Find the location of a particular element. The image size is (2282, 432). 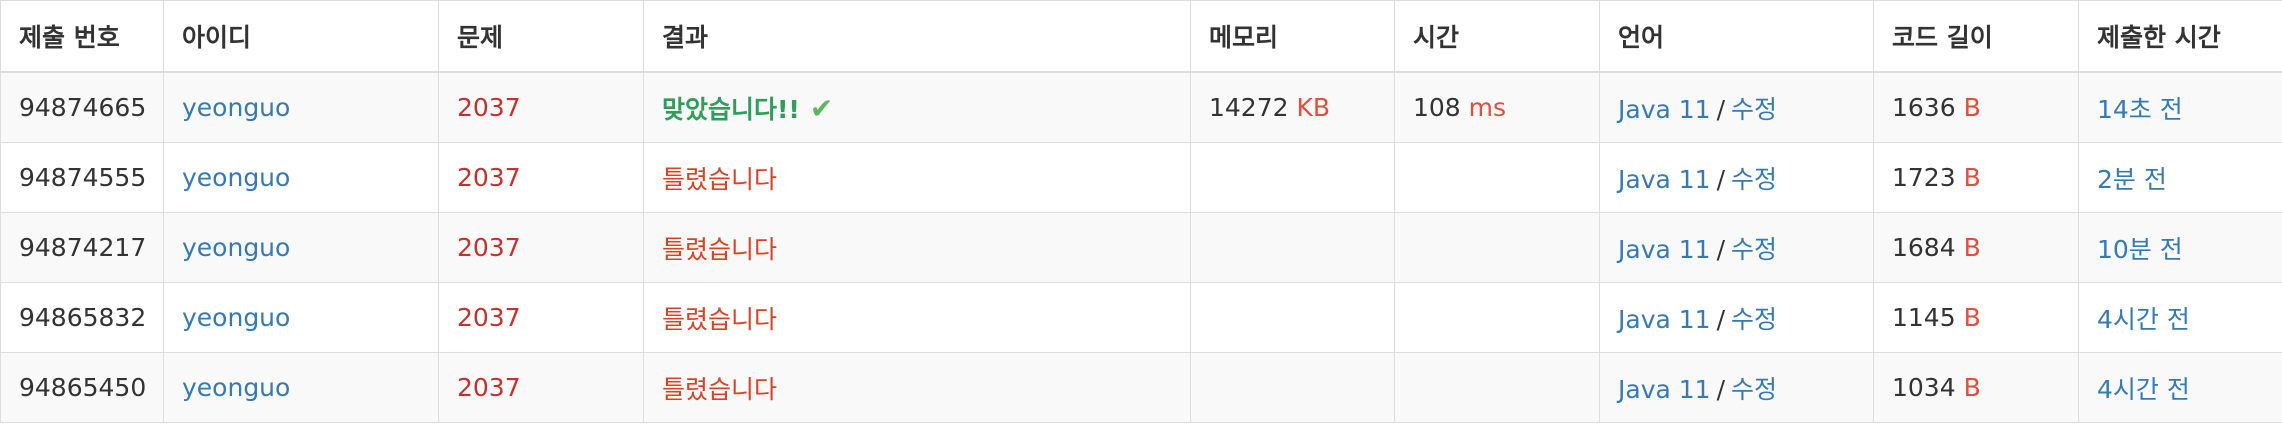

code-length-cell: 1145 B is located at coordinates (1976, 317).